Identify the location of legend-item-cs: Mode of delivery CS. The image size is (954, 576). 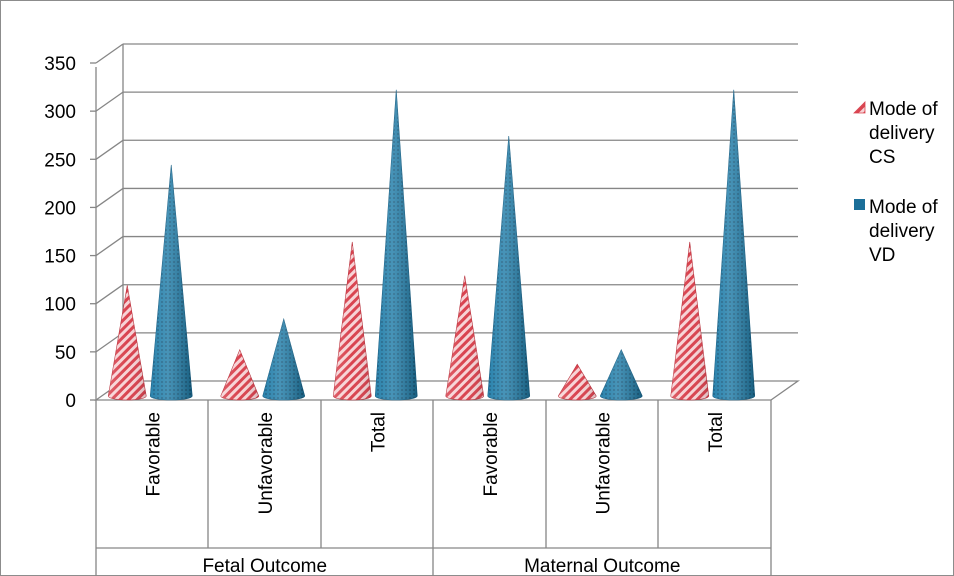
(895, 133).